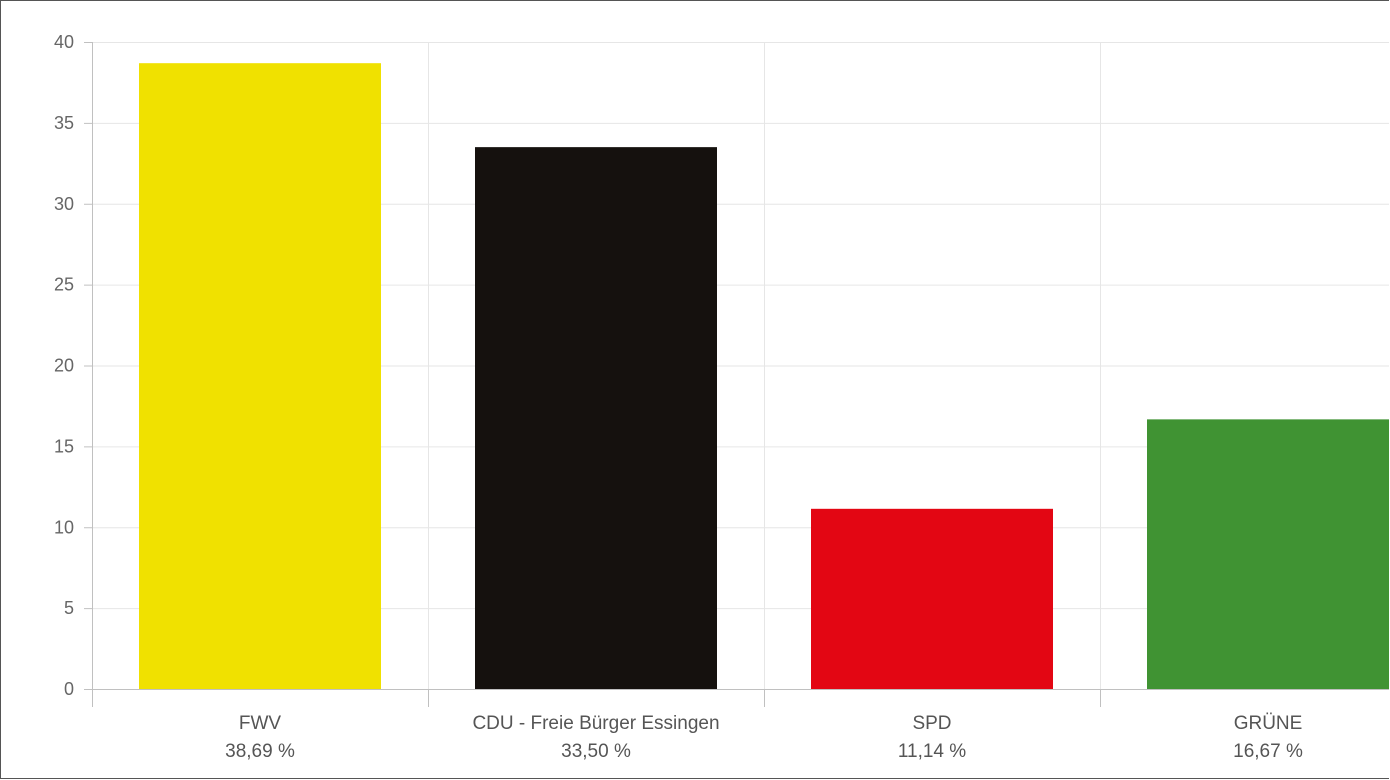  Describe the element at coordinates (595, 723) in the screenshot. I see `x-category-label: CDU - Freie Bürger Essingen` at that location.